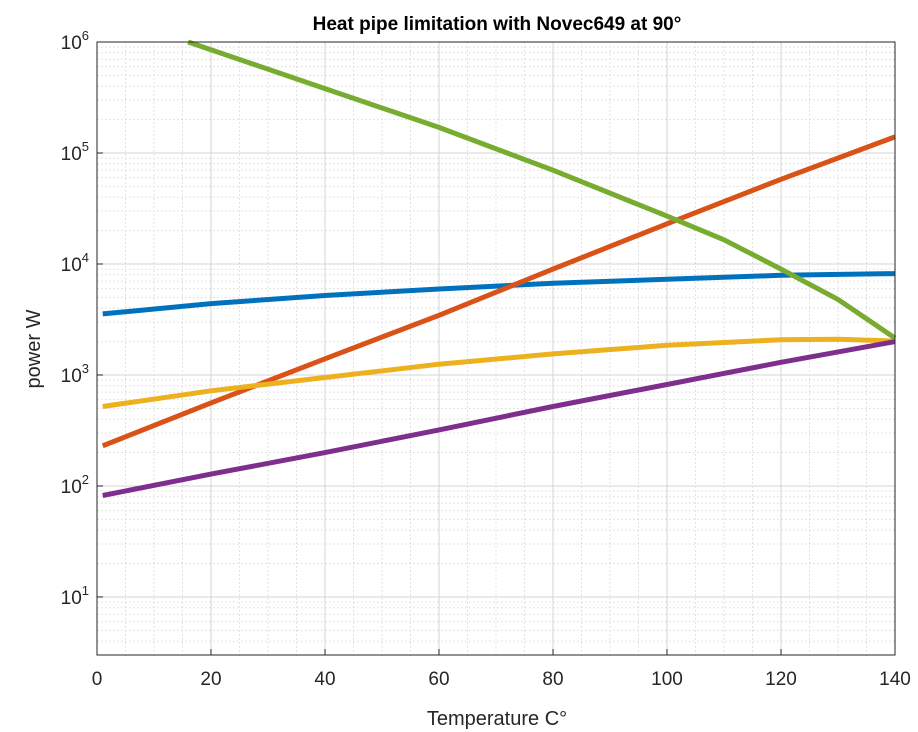 The image size is (918, 732). I want to click on y-tick-label: 10⁴, so click(75, 263).